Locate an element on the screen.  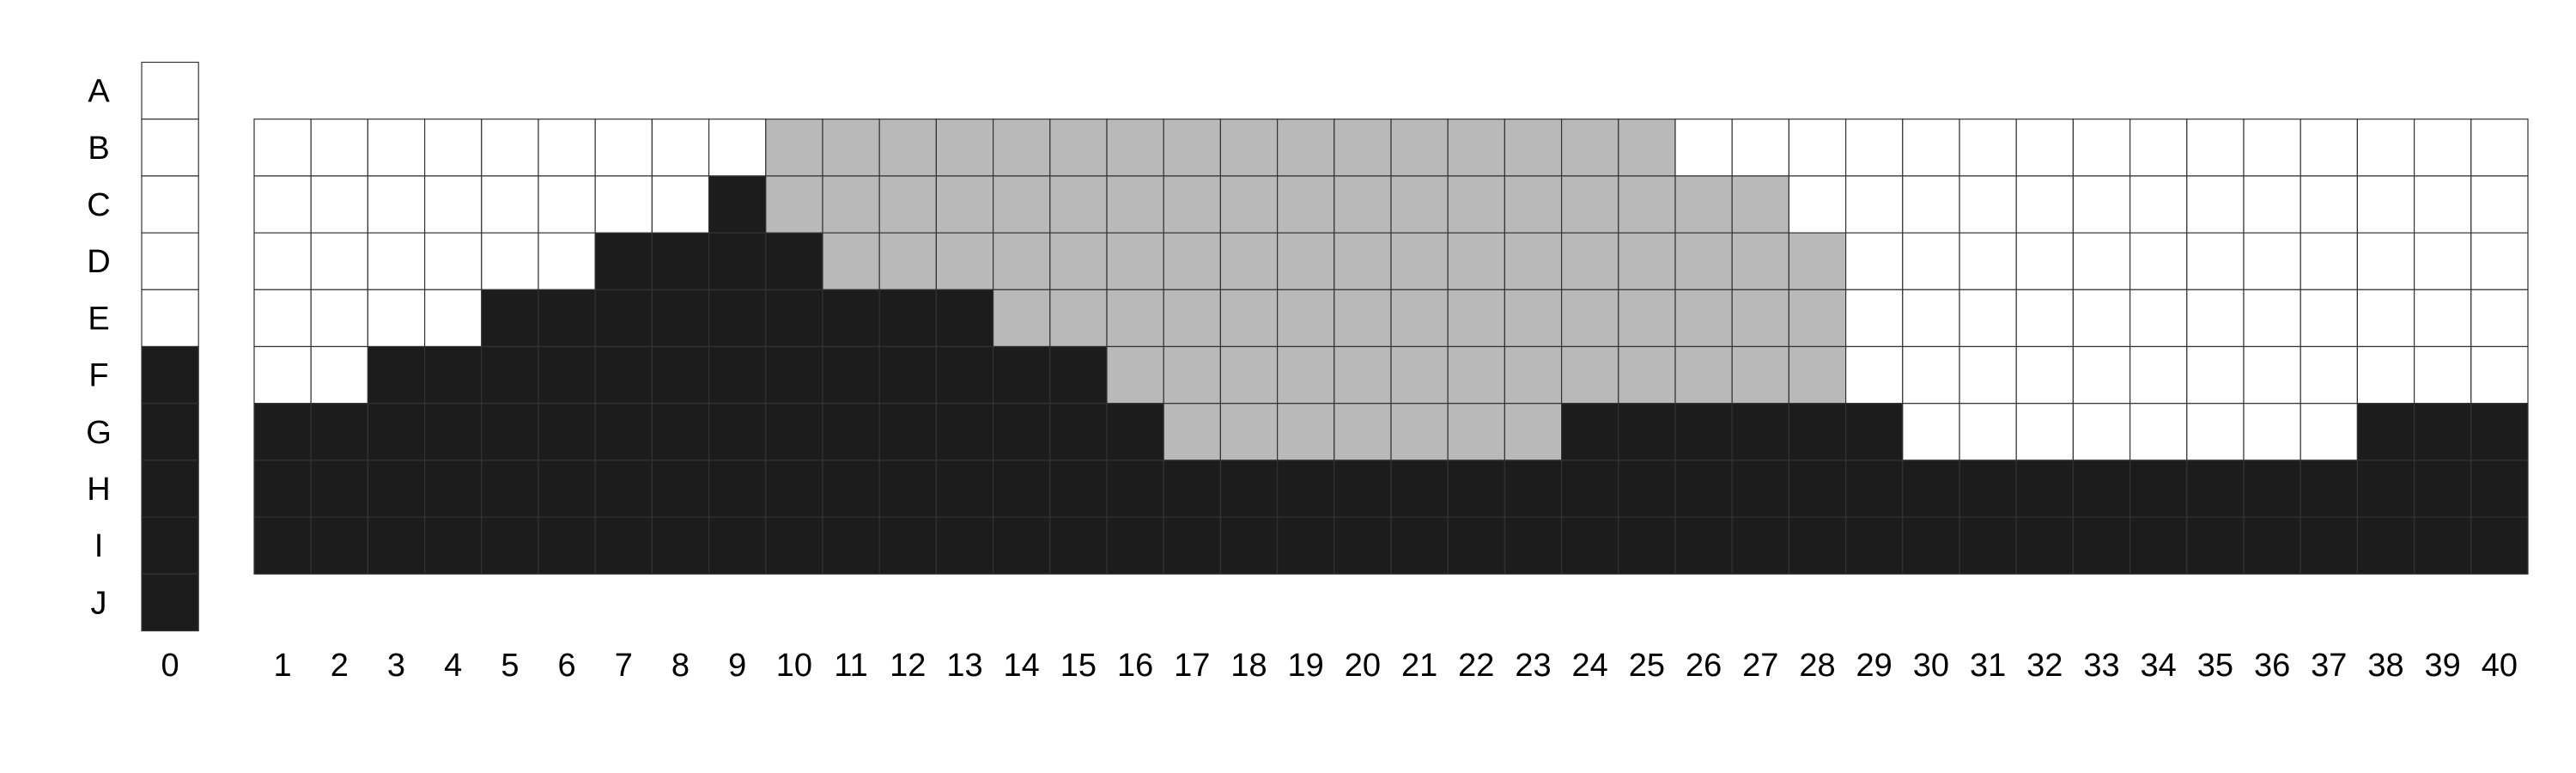
col0-cell-a is located at coordinates (170, 90).